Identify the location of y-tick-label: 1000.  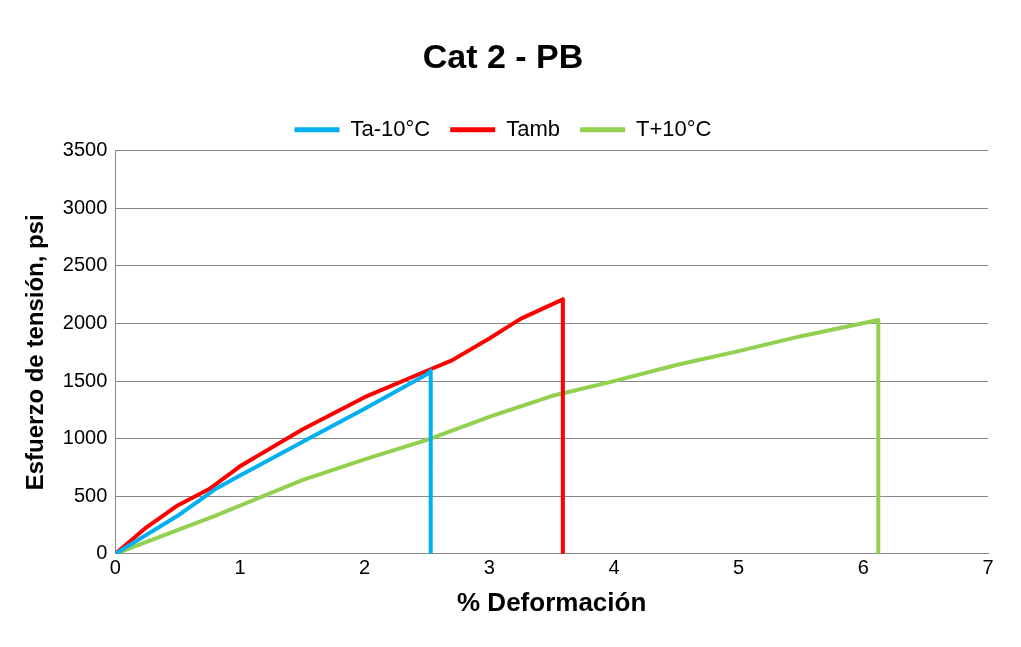
(85, 437).